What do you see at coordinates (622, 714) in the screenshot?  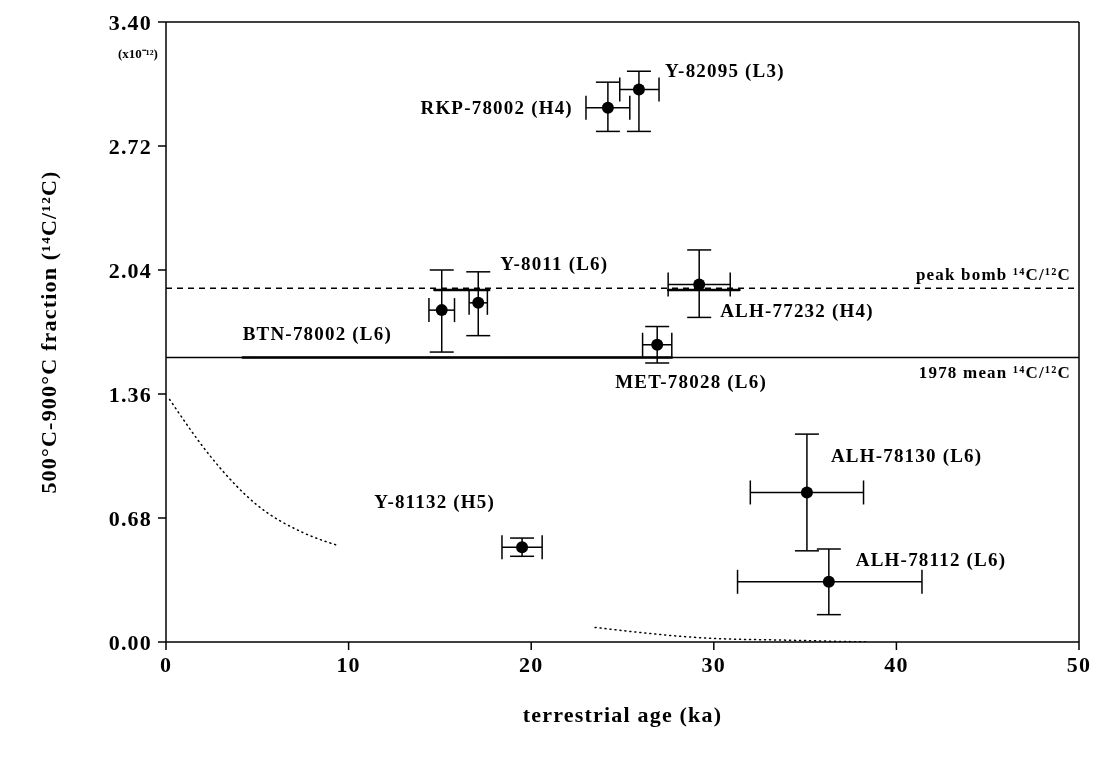 I see `x-axis-title: terrestrial age (ka)` at bounding box center [622, 714].